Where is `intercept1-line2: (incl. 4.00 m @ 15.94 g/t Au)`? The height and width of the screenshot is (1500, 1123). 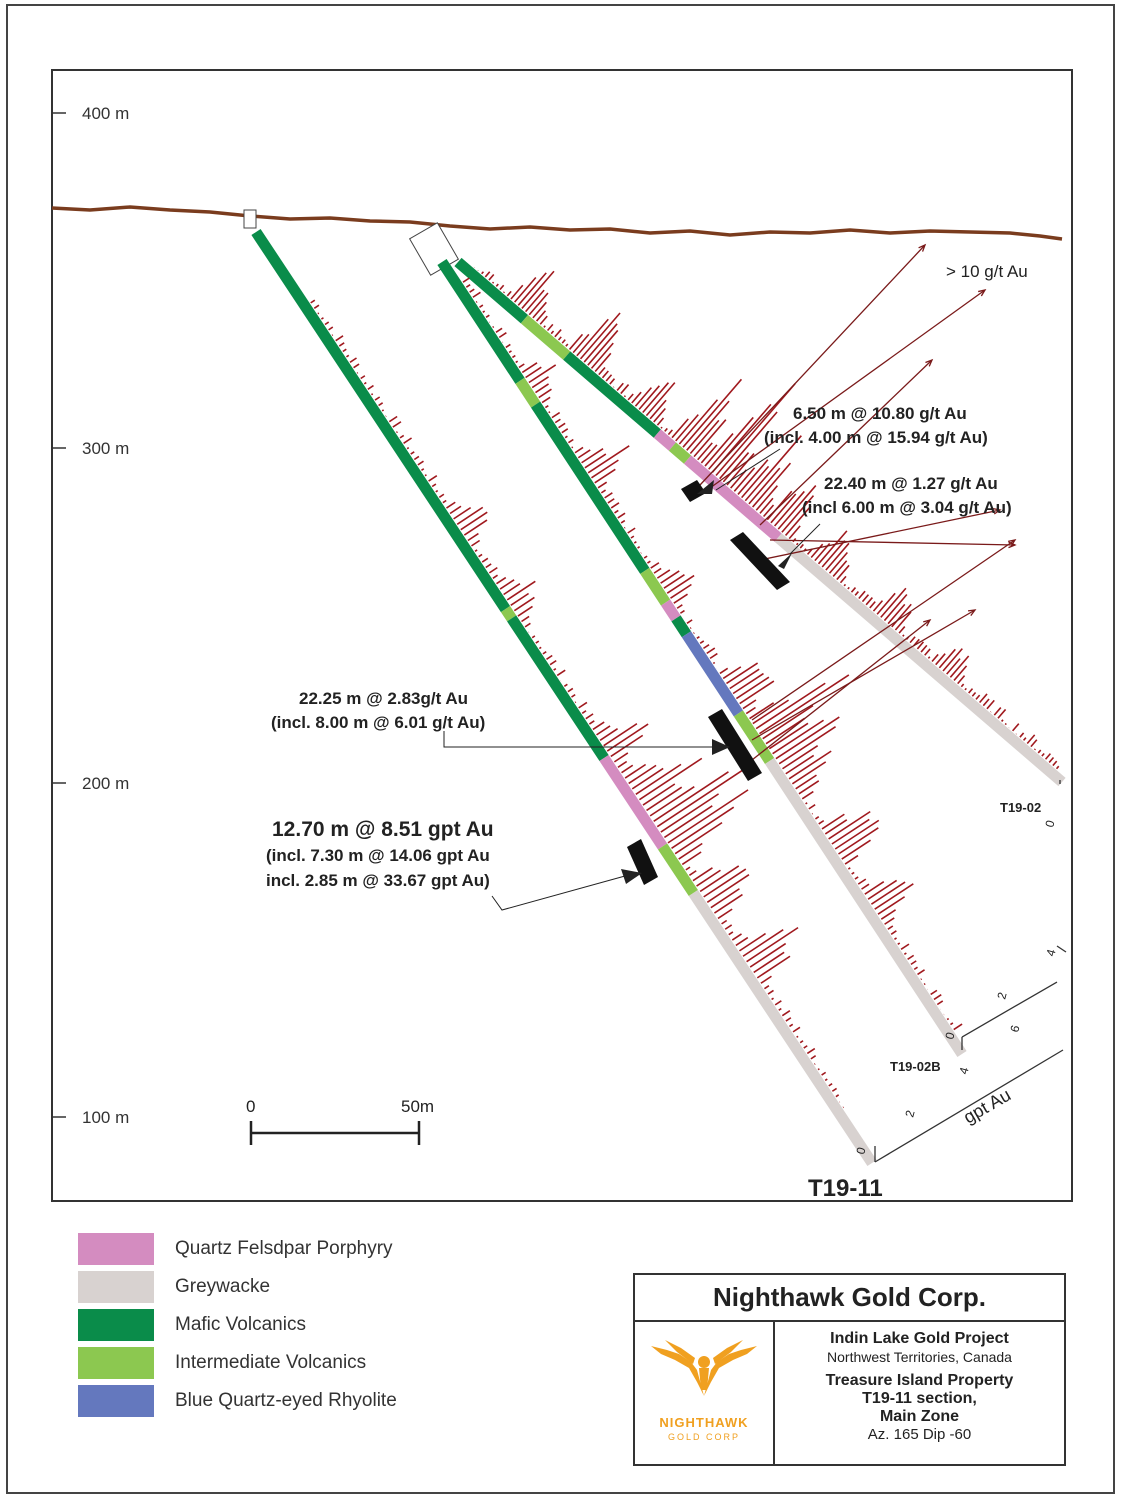 intercept1-line2: (incl. 4.00 m @ 15.94 g/t Au) is located at coordinates (876, 437).